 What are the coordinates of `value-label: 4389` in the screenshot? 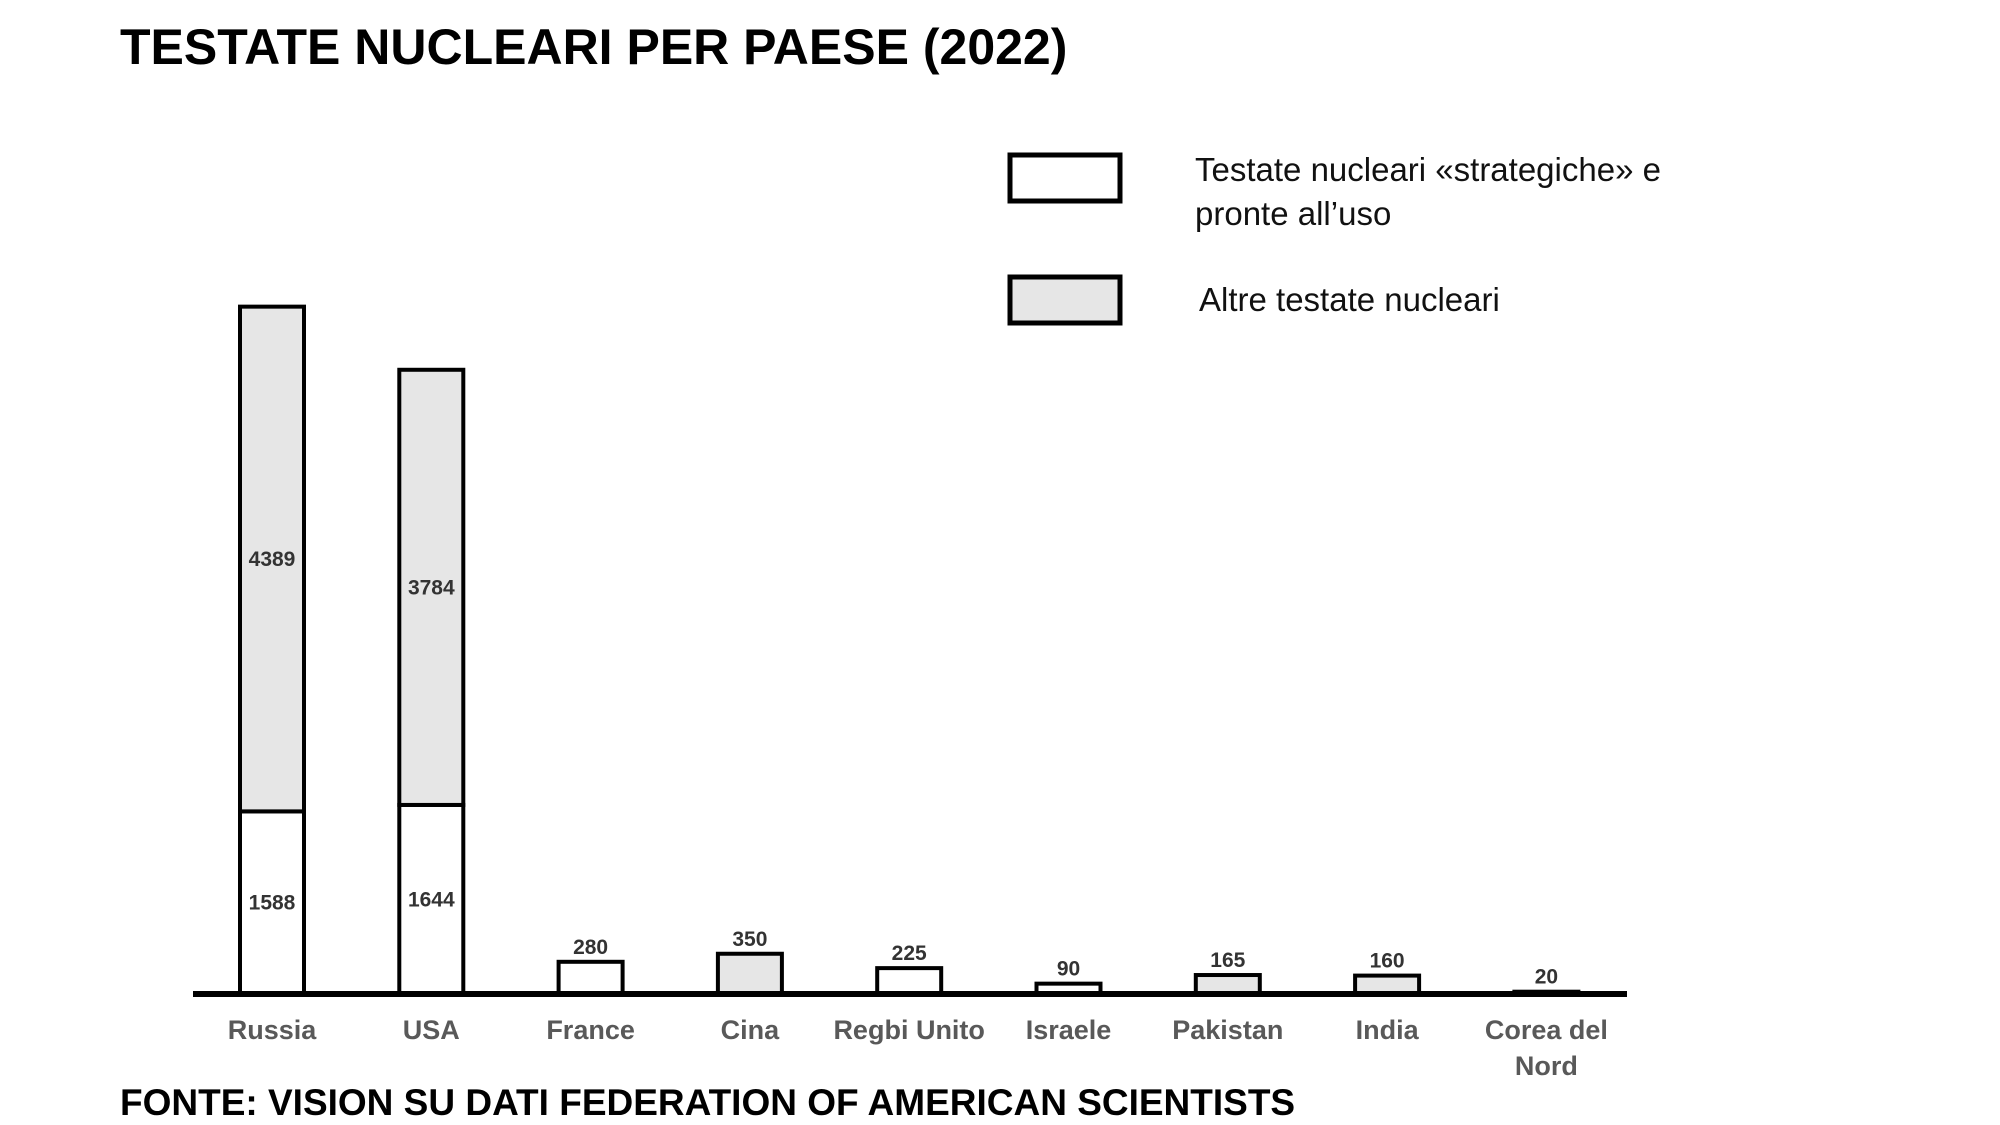 It's located at (272, 559).